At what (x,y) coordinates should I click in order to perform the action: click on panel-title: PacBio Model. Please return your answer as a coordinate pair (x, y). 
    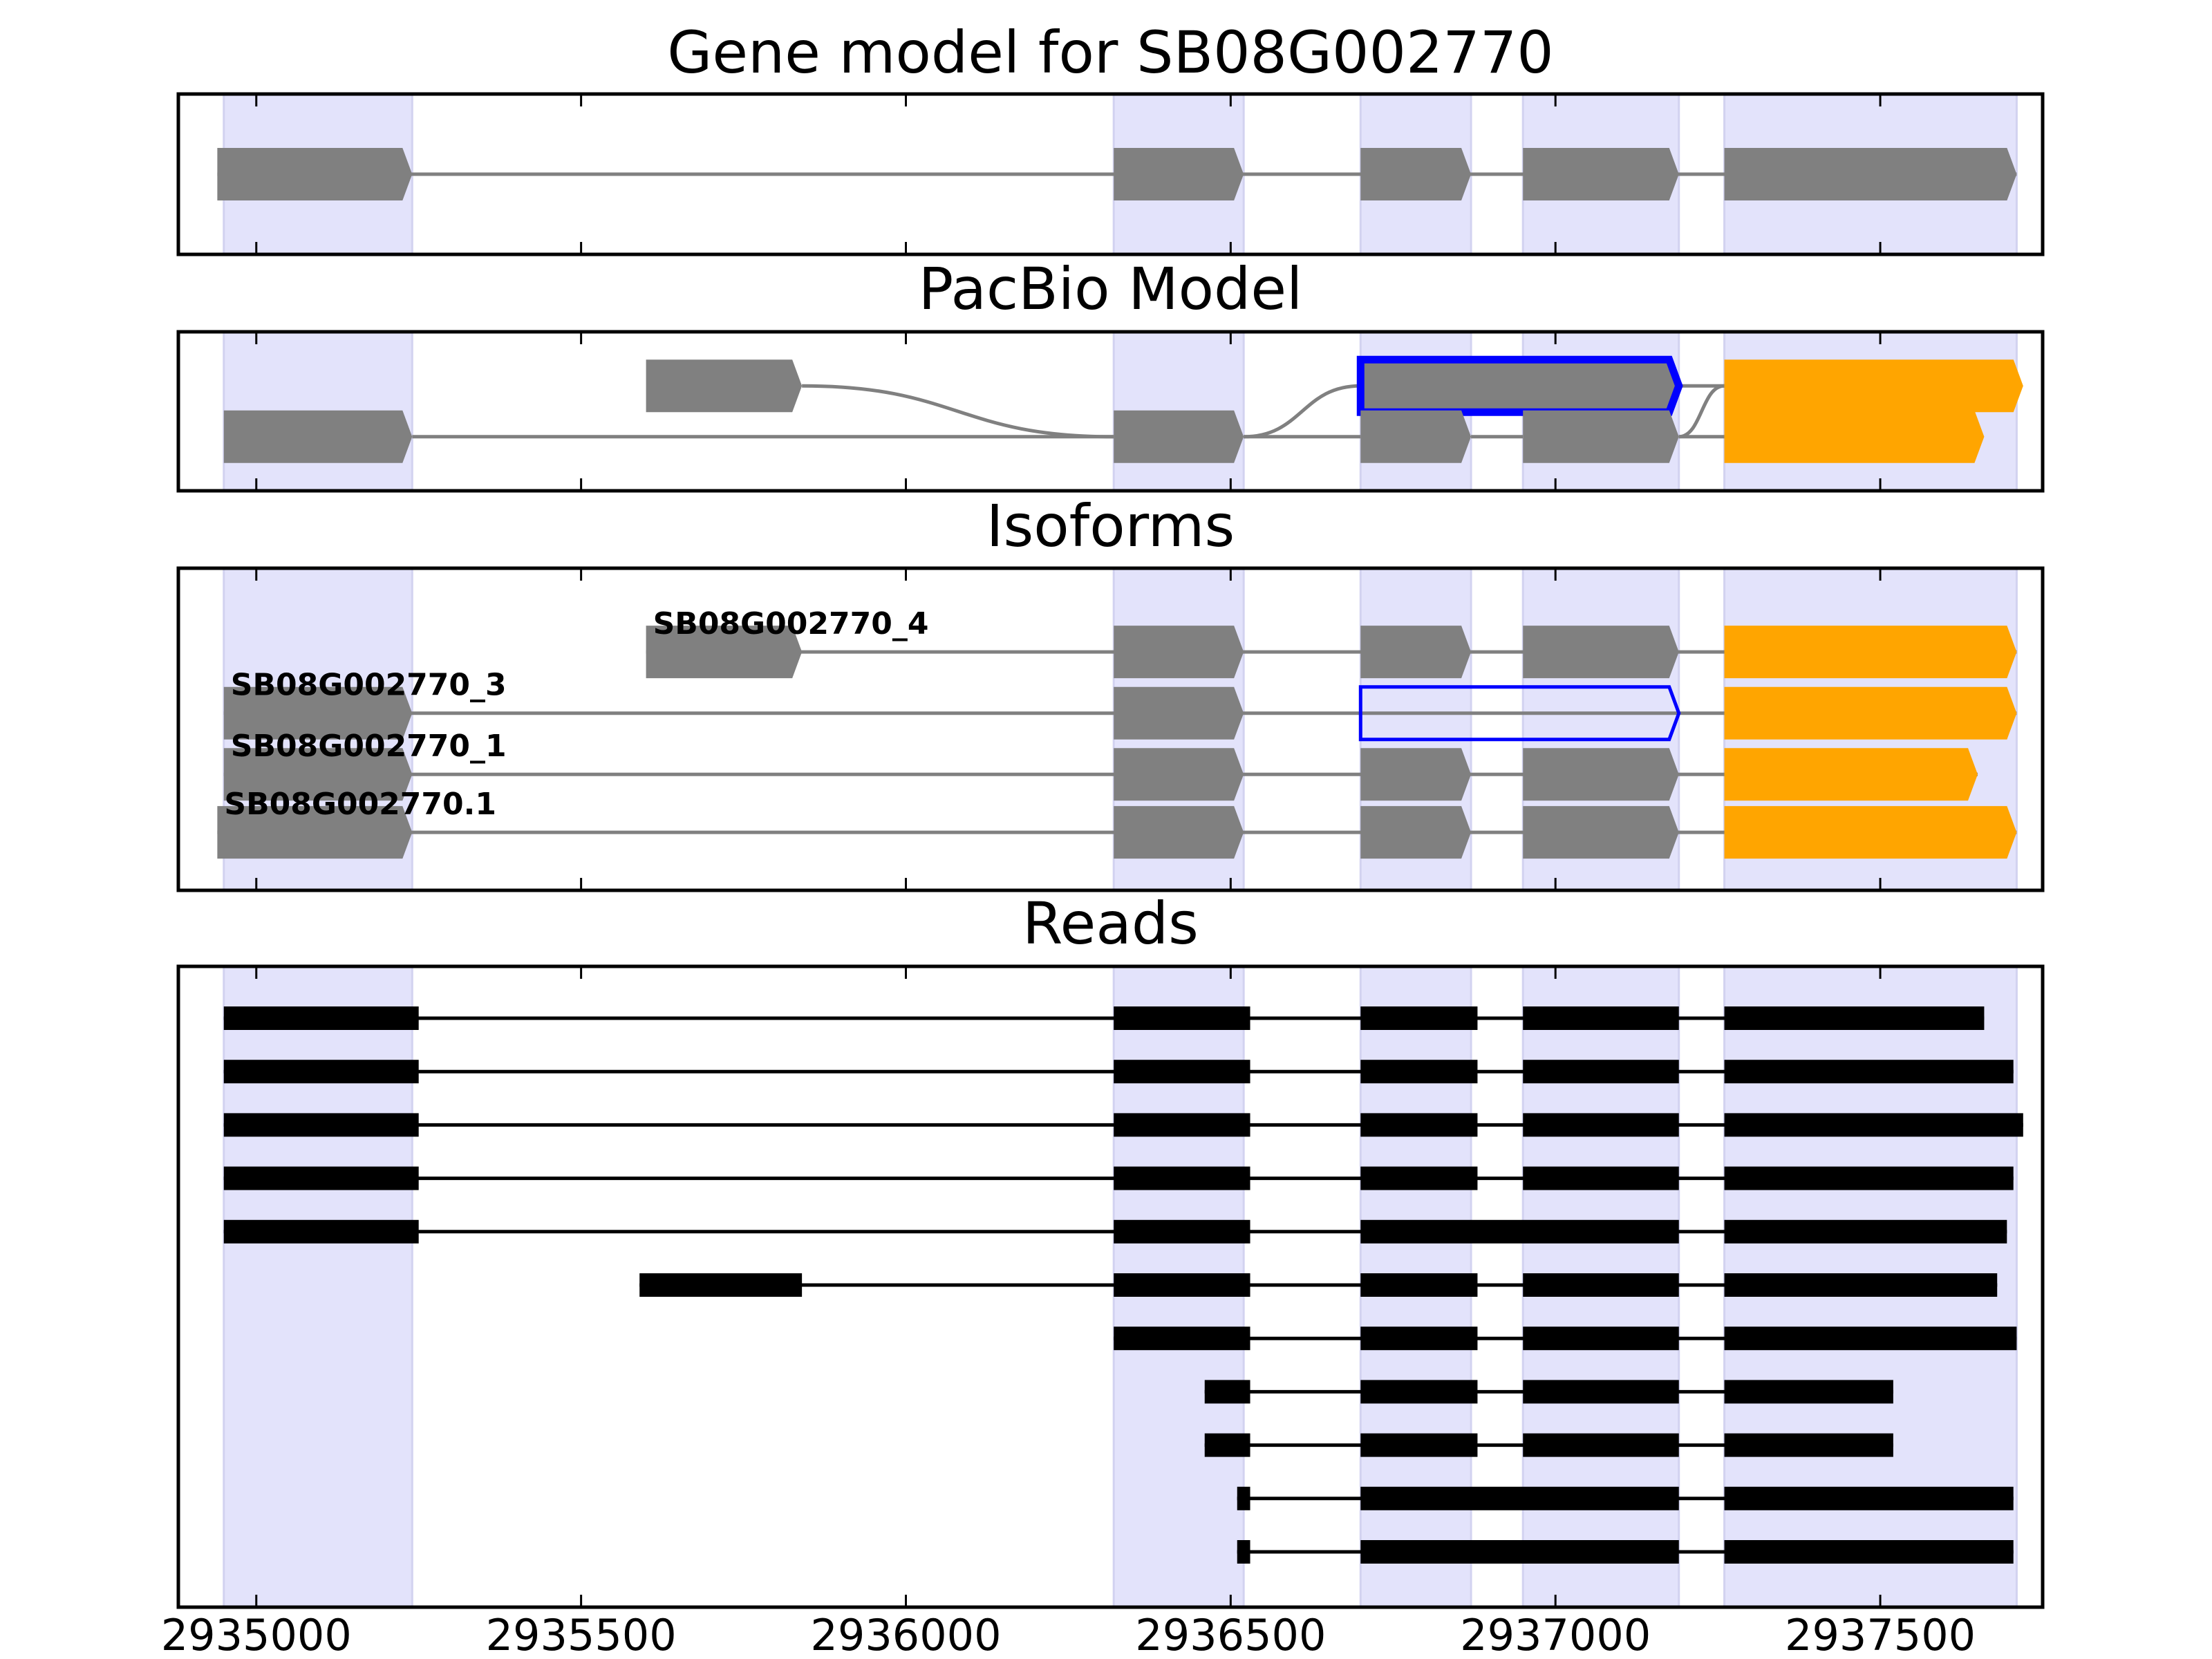
    Looking at the image, I should click on (1111, 289).